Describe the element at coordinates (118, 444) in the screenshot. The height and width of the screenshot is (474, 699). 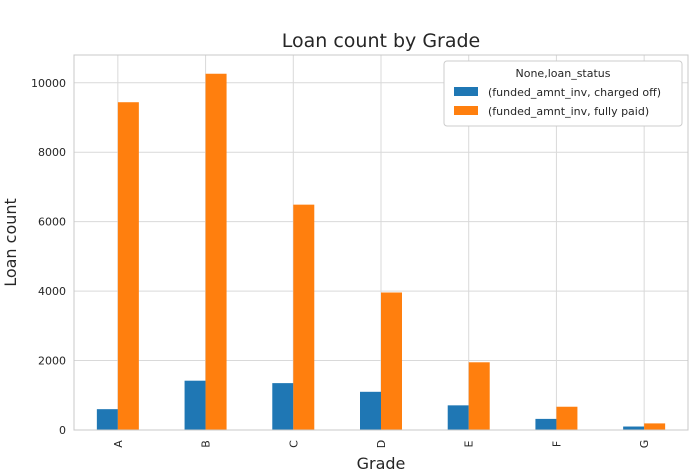
I see `x-tick-label: A` at that location.